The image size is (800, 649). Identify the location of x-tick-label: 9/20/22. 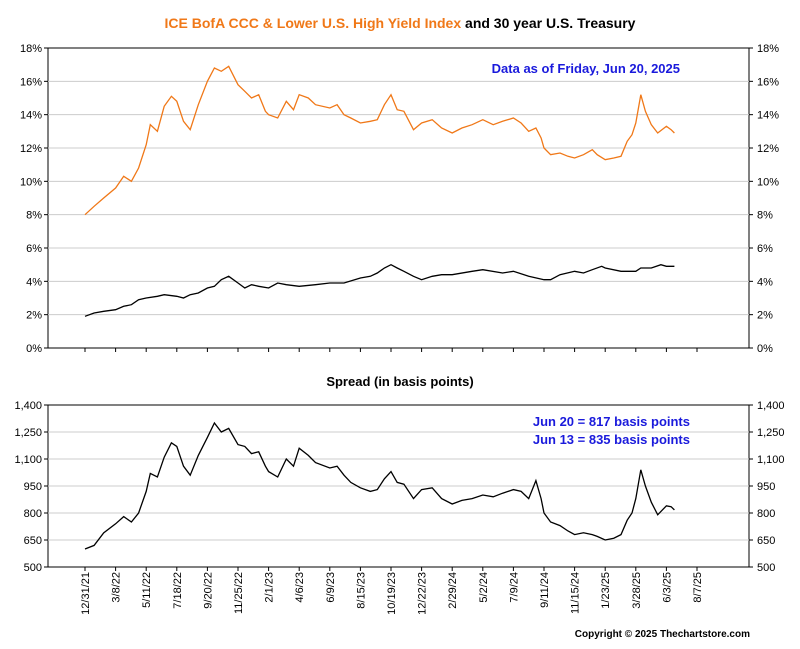
(208, 590).